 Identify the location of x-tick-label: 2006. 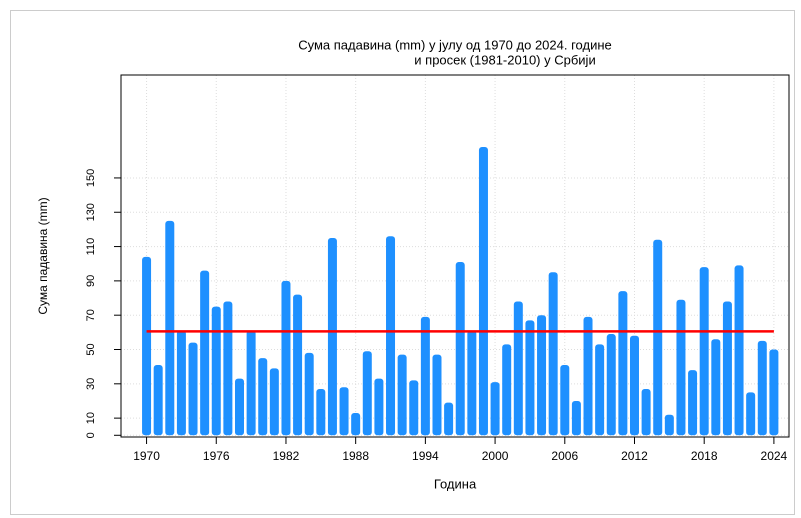
(564, 456).